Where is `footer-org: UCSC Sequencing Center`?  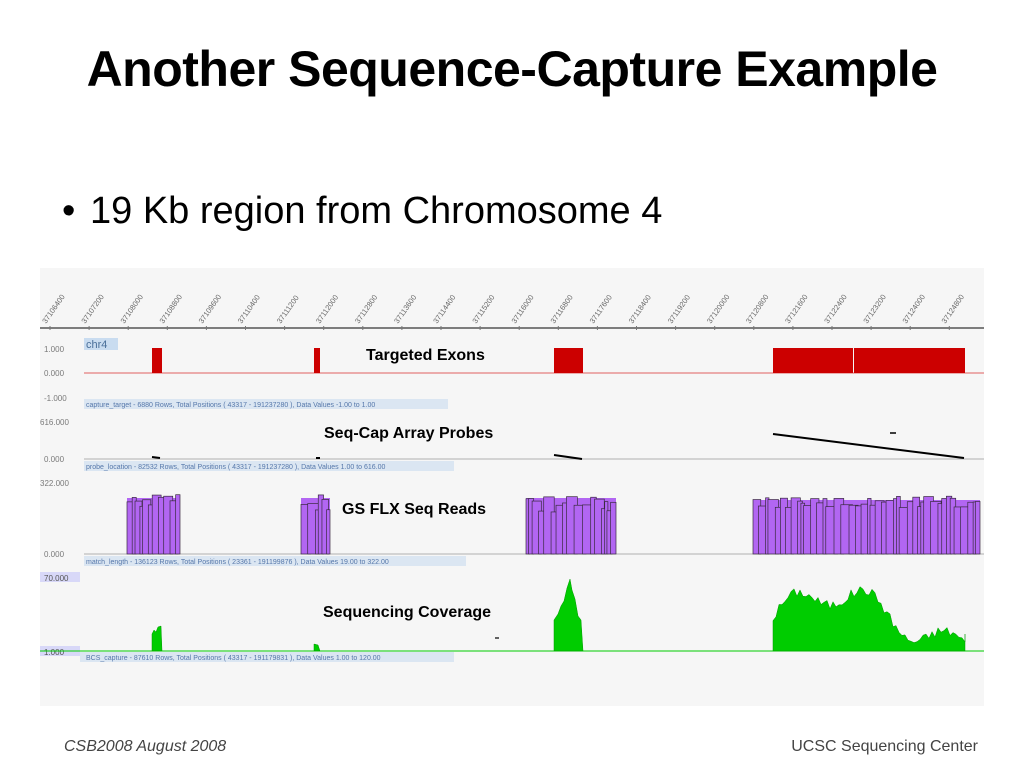 footer-org: UCSC Sequencing Center is located at coordinates (884, 746).